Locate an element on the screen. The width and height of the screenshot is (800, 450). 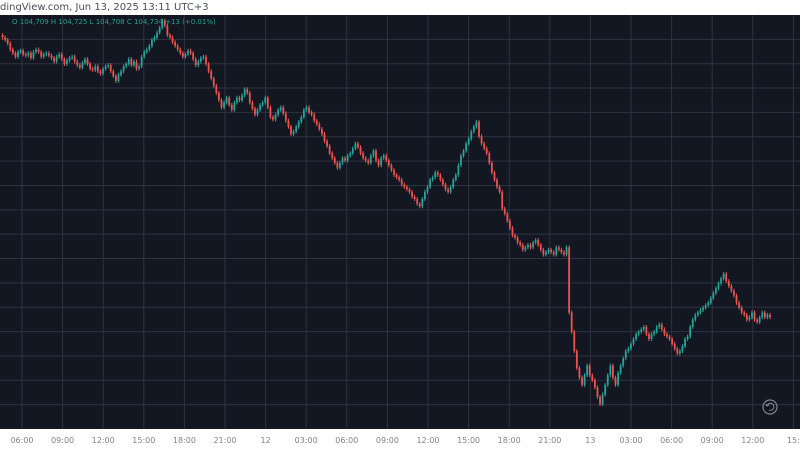
x-tick-label: 15: is located at coordinates (793, 440).